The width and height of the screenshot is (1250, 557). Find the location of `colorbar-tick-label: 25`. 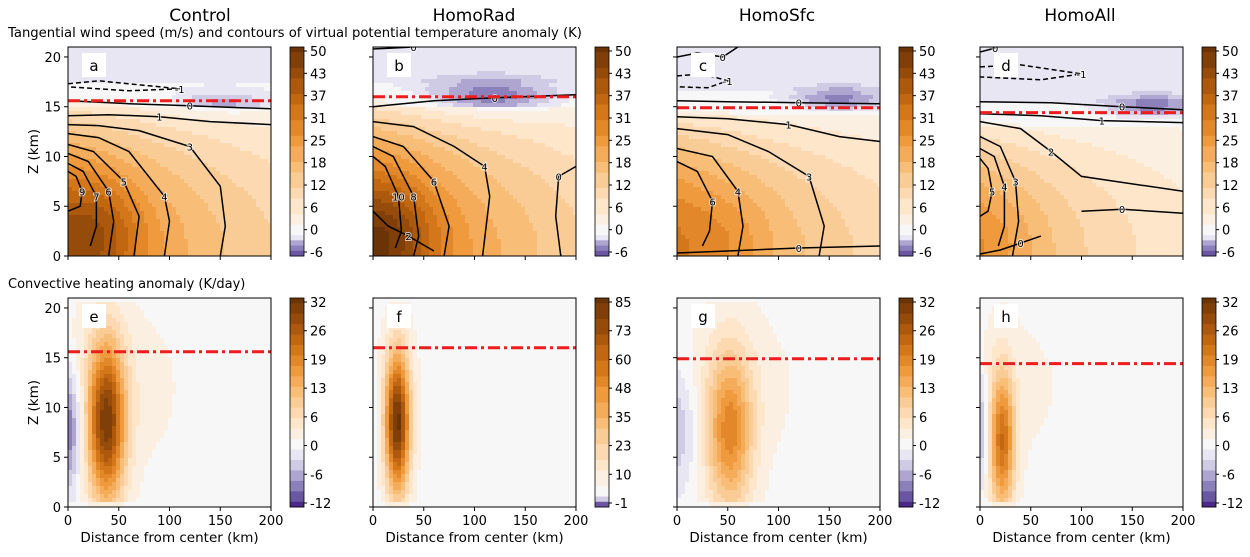

colorbar-tick-label: 25 is located at coordinates (318, 141).